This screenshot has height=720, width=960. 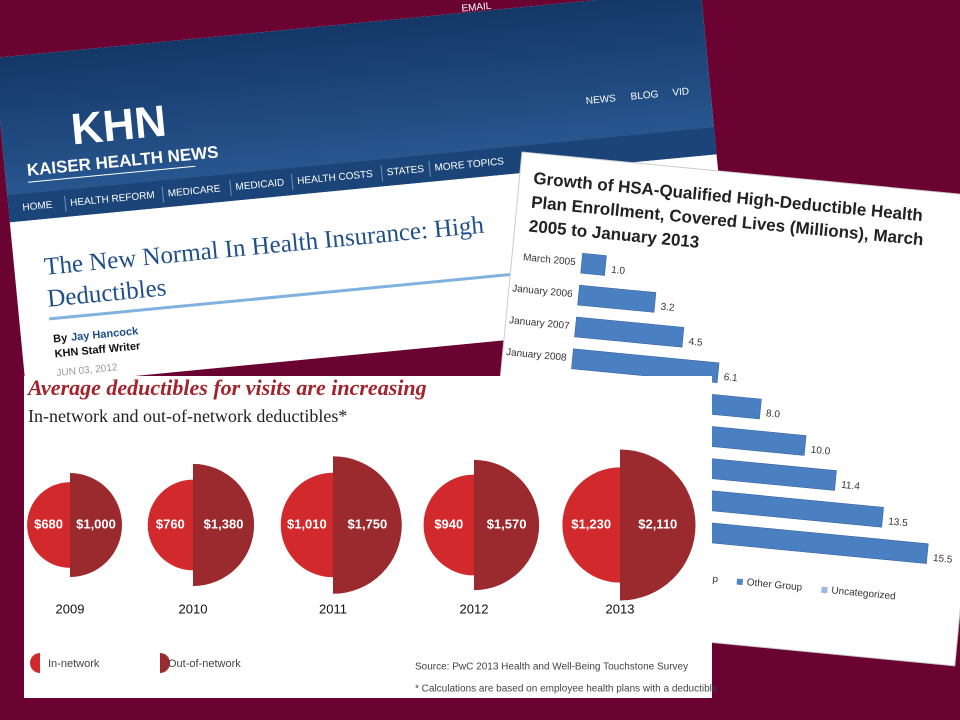 What do you see at coordinates (405, 171) in the screenshot?
I see `nav-item: STATES` at bounding box center [405, 171].